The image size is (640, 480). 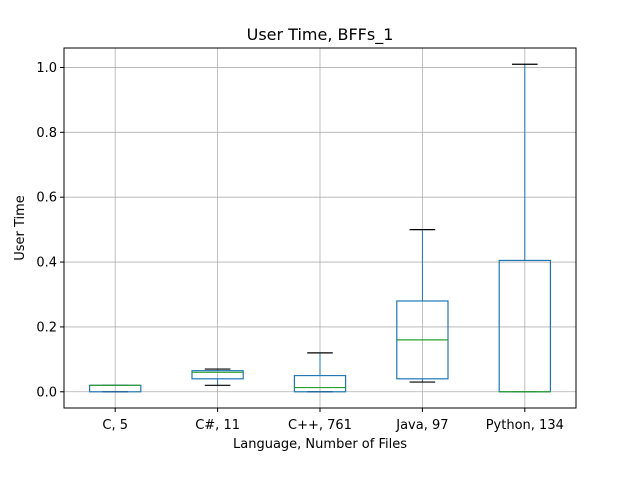 What do you see at coordinates (46, 392) in the screenshot?
I see `y-tick-label: 0.0` at bounding box center [46, 392].